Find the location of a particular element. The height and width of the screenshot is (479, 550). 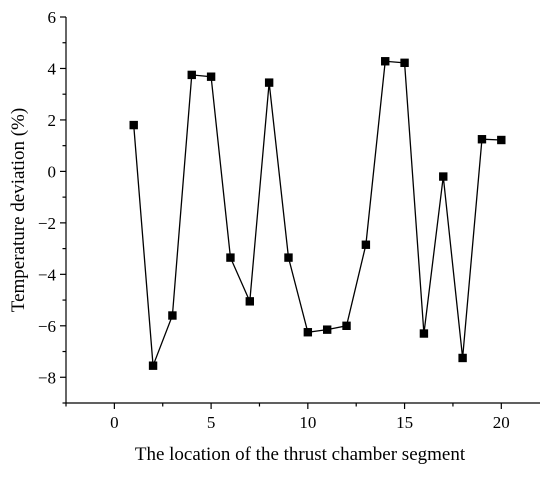

y-tick-label: 2 is located at coordinates (52, 120).